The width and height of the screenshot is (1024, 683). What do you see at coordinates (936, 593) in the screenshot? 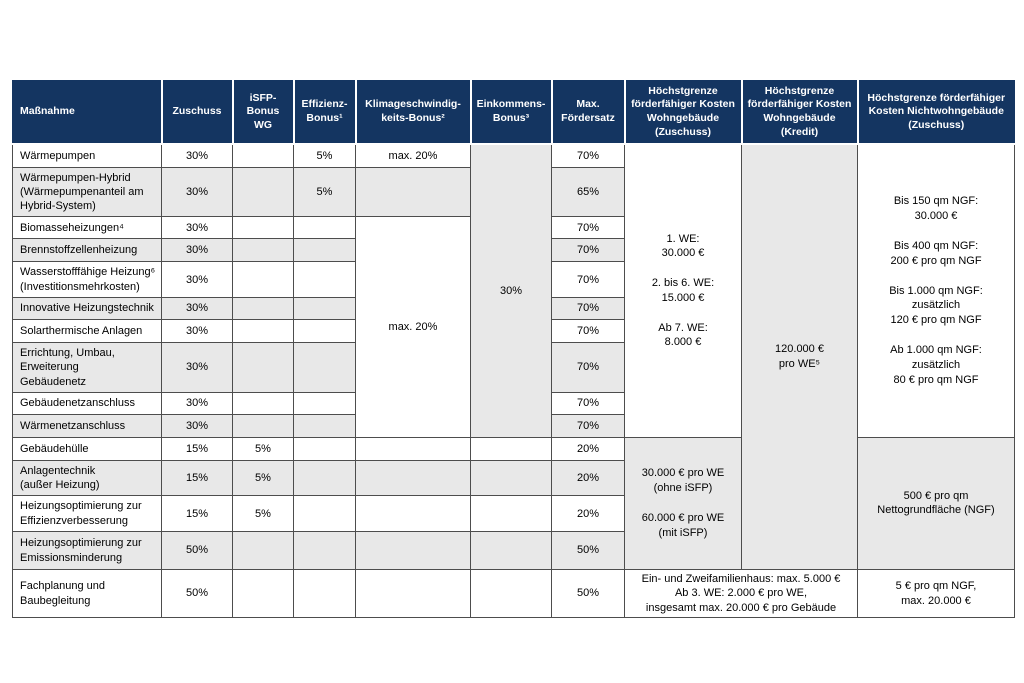
I see `cell-nwg-row15: 5 € pro qm NGF, max. 20.000 €` at bounding box center [936, 593].